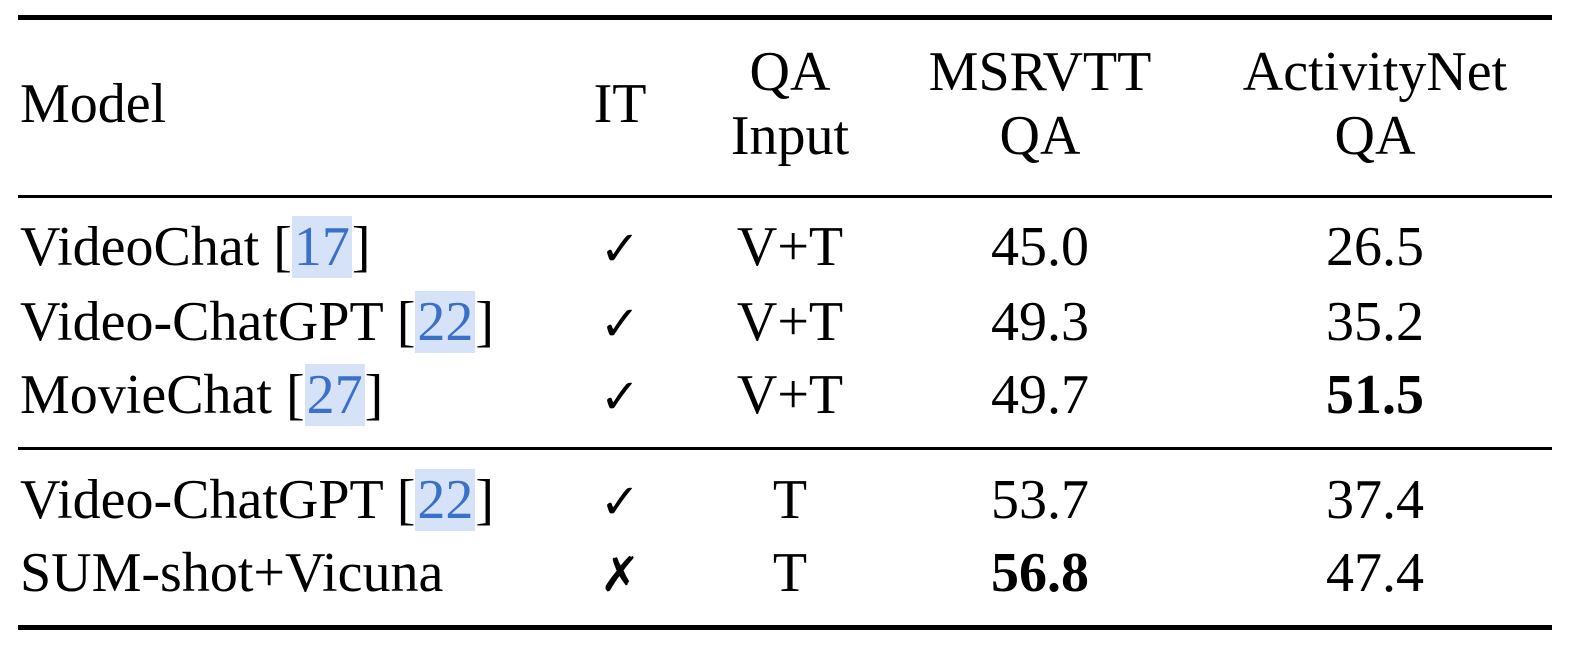 The image size is (1572, 656). What do you see at coordinates (445, 322) in the screenshot?
I see `row-1-citation-link: 22` at bounding box center [445, 322].